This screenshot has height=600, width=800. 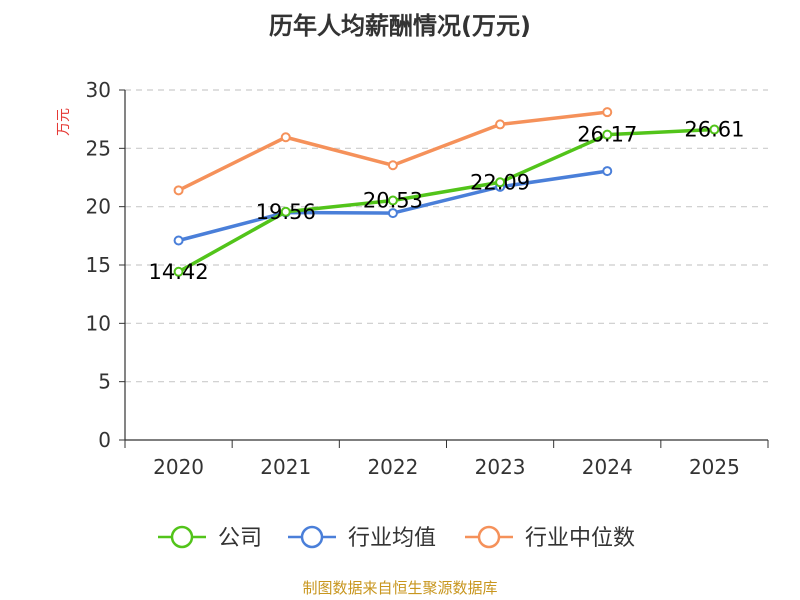 I want to click on y-axis-label: 万元, so click(x=64, y=122).